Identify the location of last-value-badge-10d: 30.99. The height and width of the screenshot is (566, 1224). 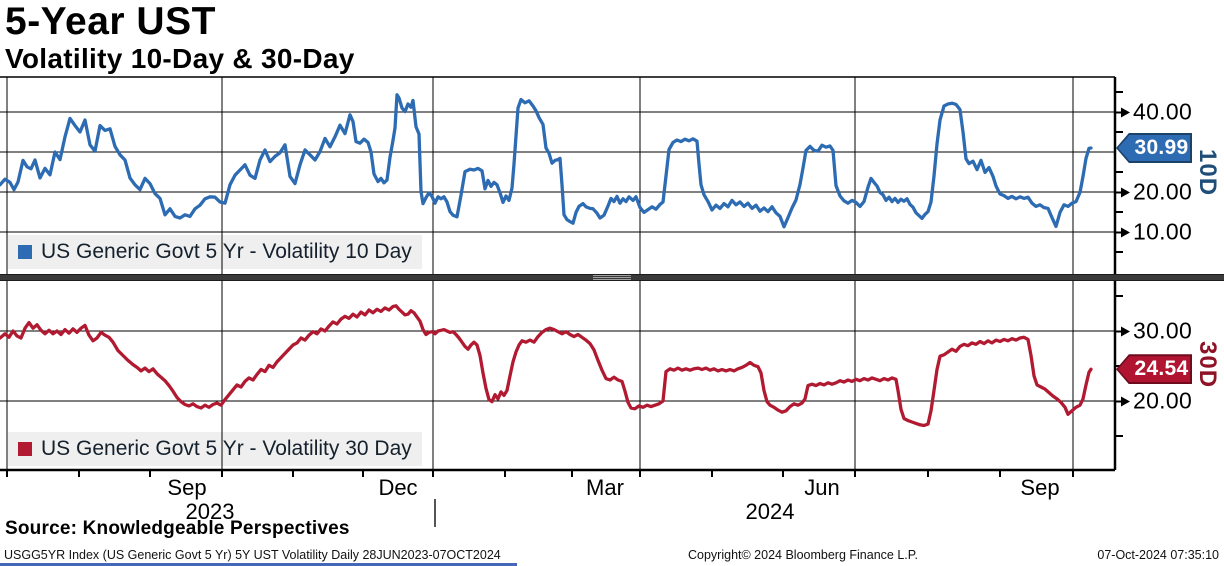
(1154, 148).